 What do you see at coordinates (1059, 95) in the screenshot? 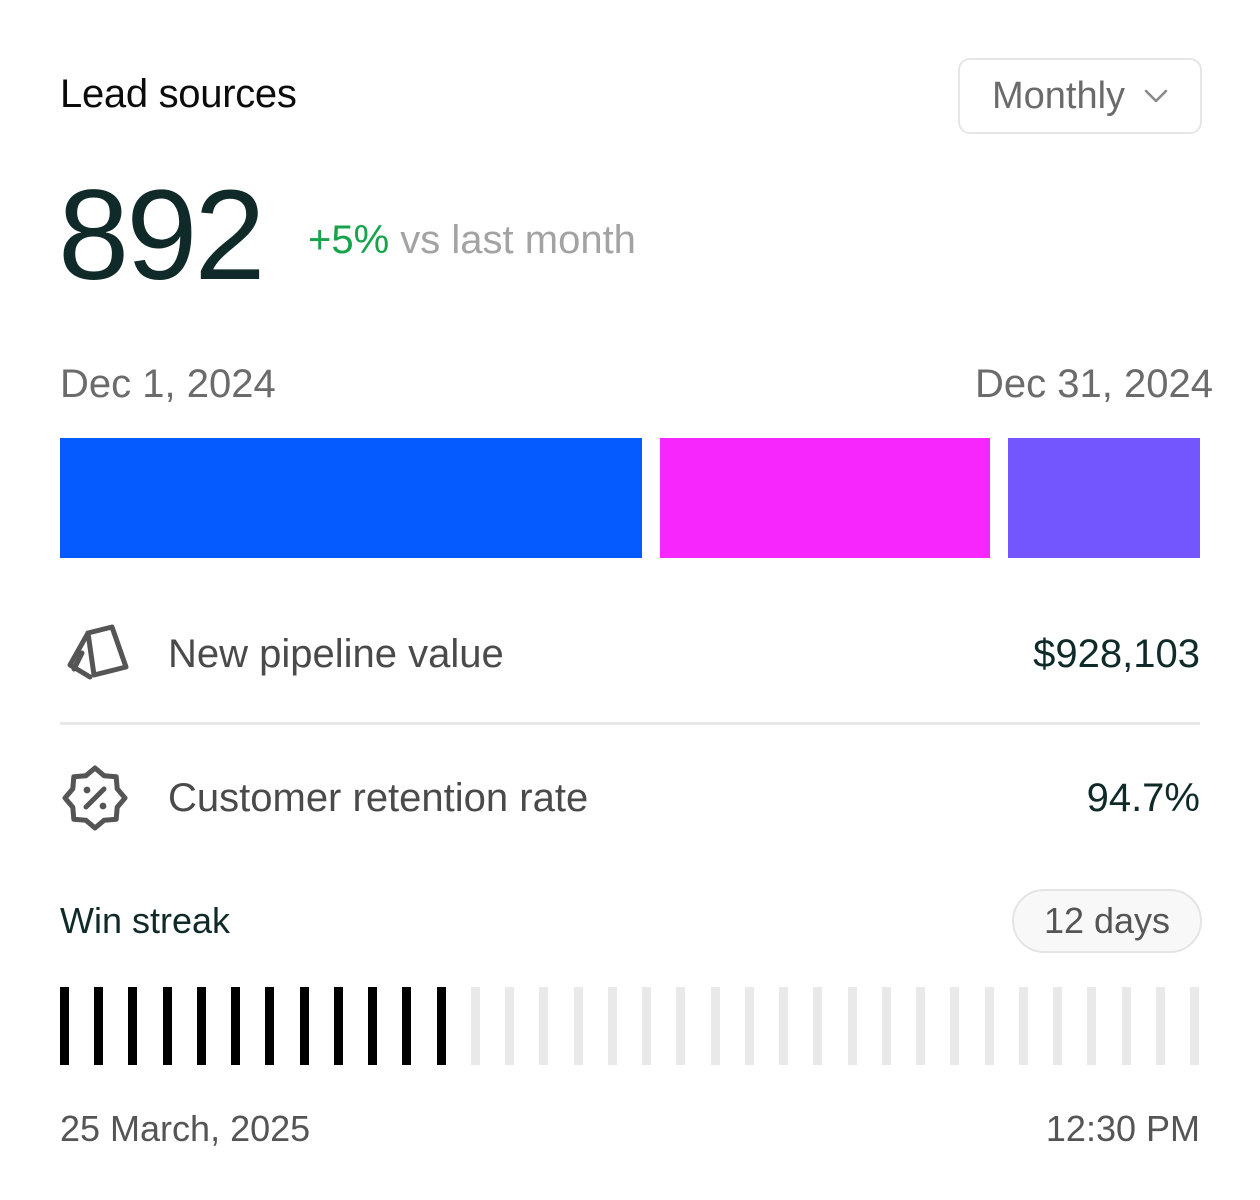
I see `period-select-value: Monthly` at bounding box center [1059, 95].